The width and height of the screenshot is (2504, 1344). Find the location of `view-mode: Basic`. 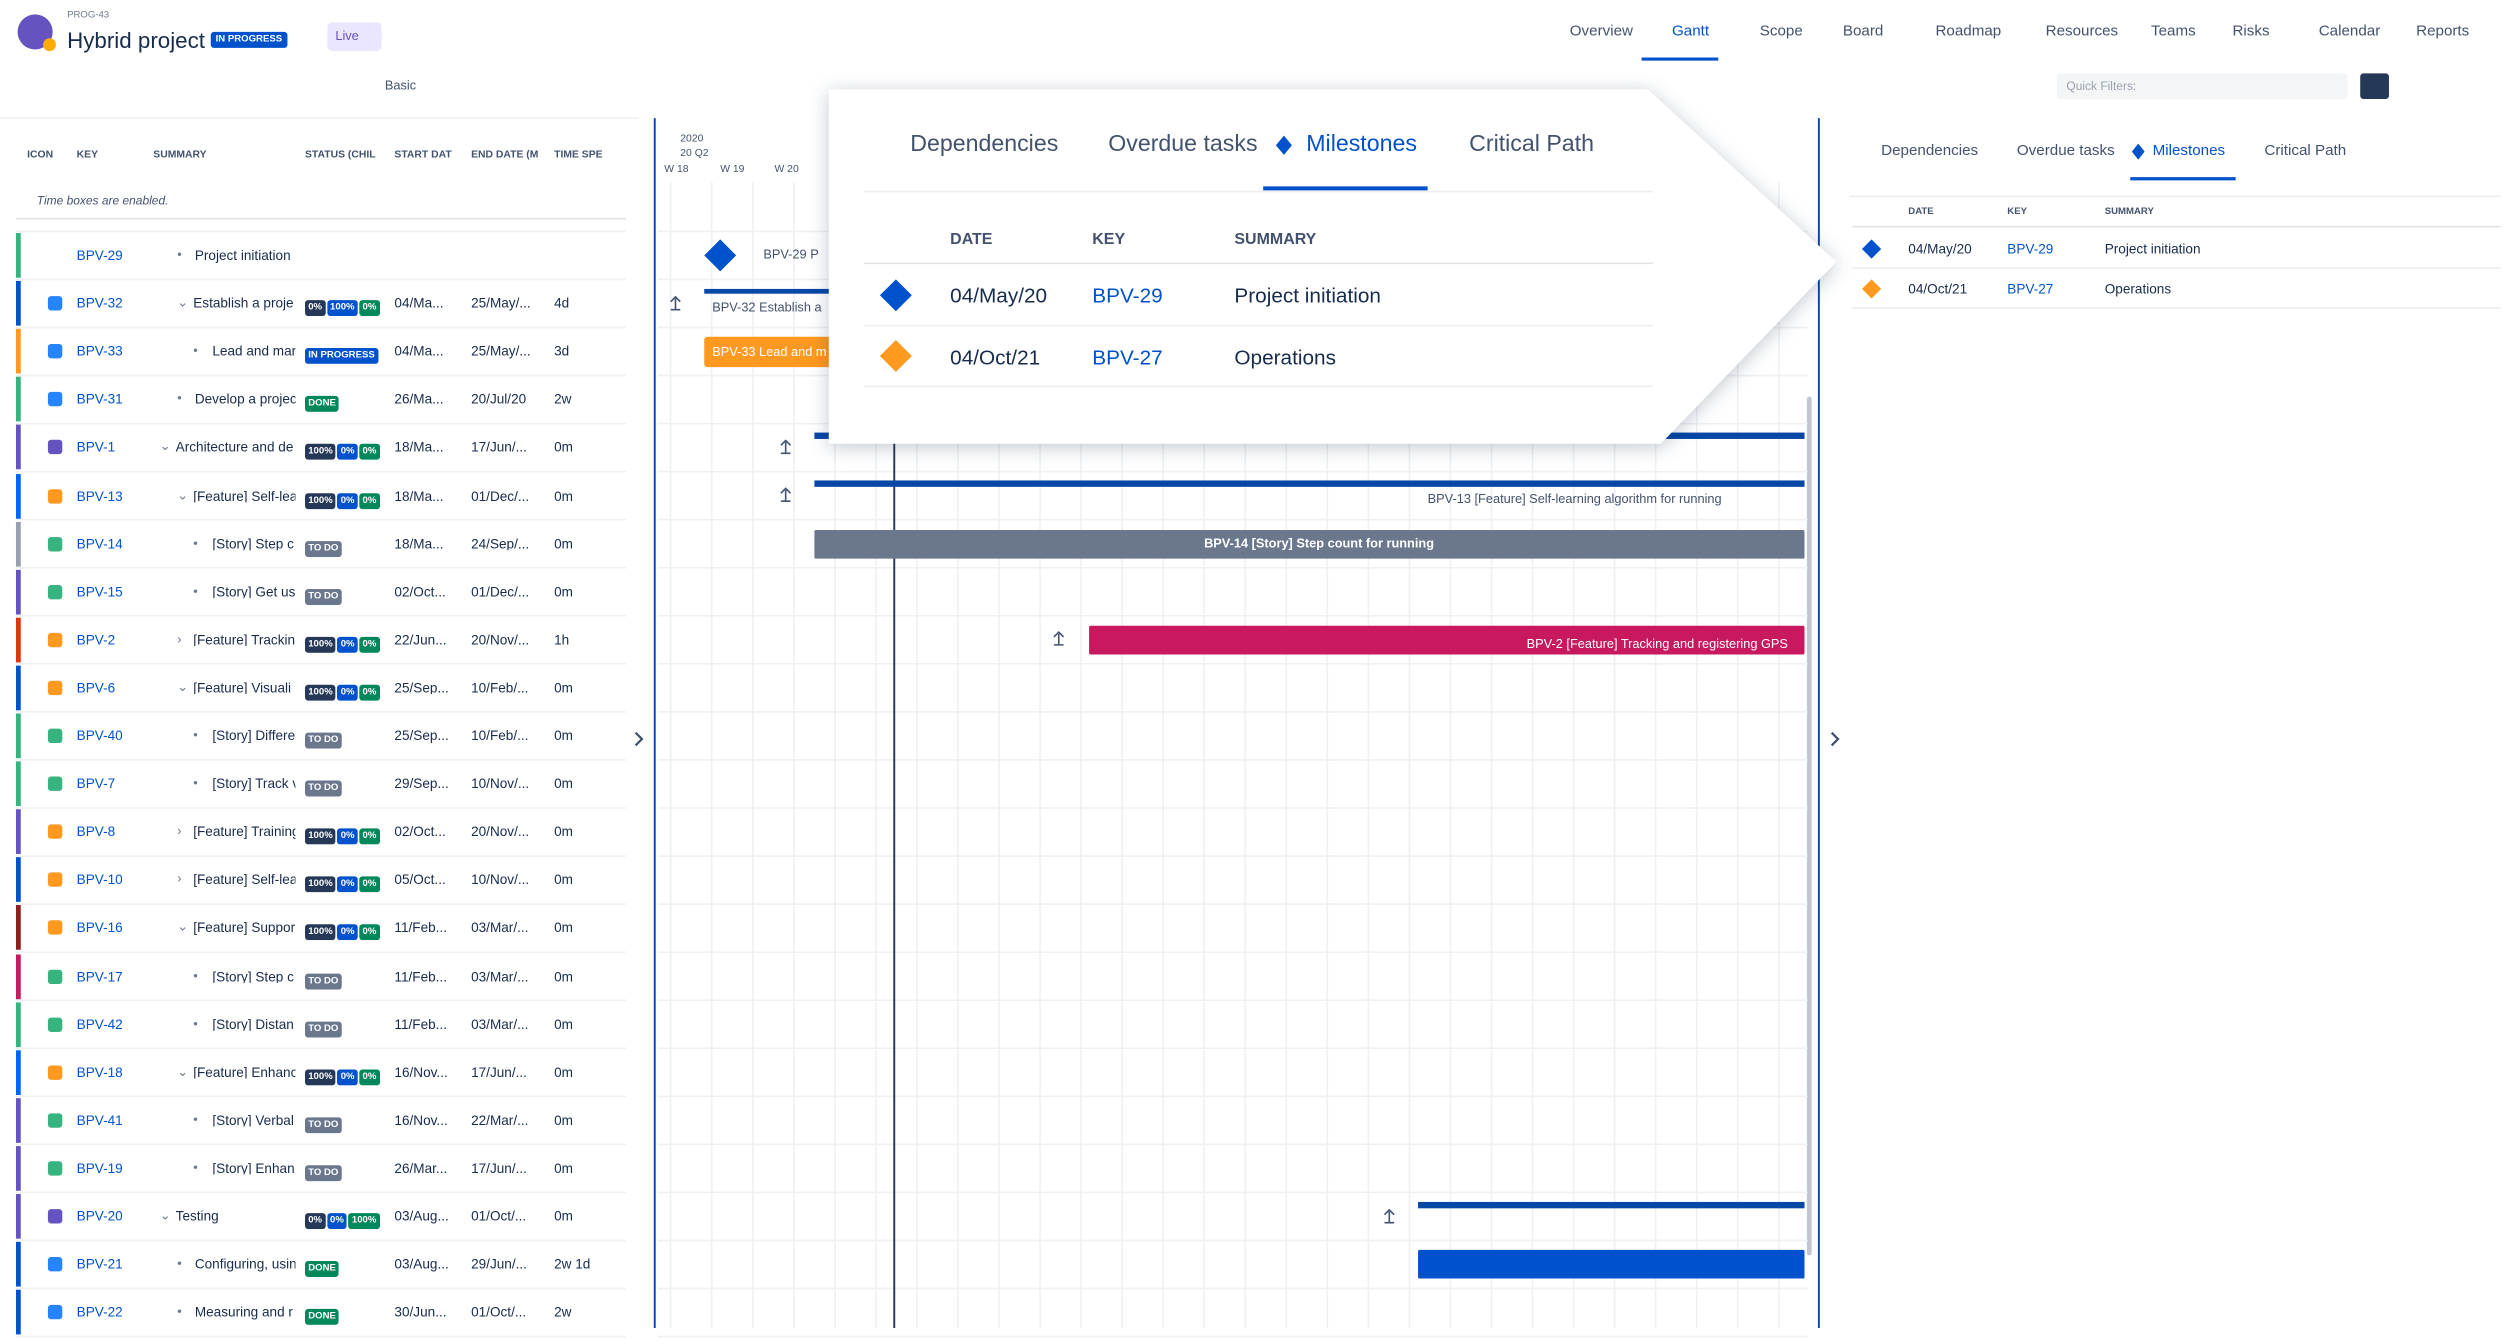

view-mode: Basic is located at coordinates (400, 85).